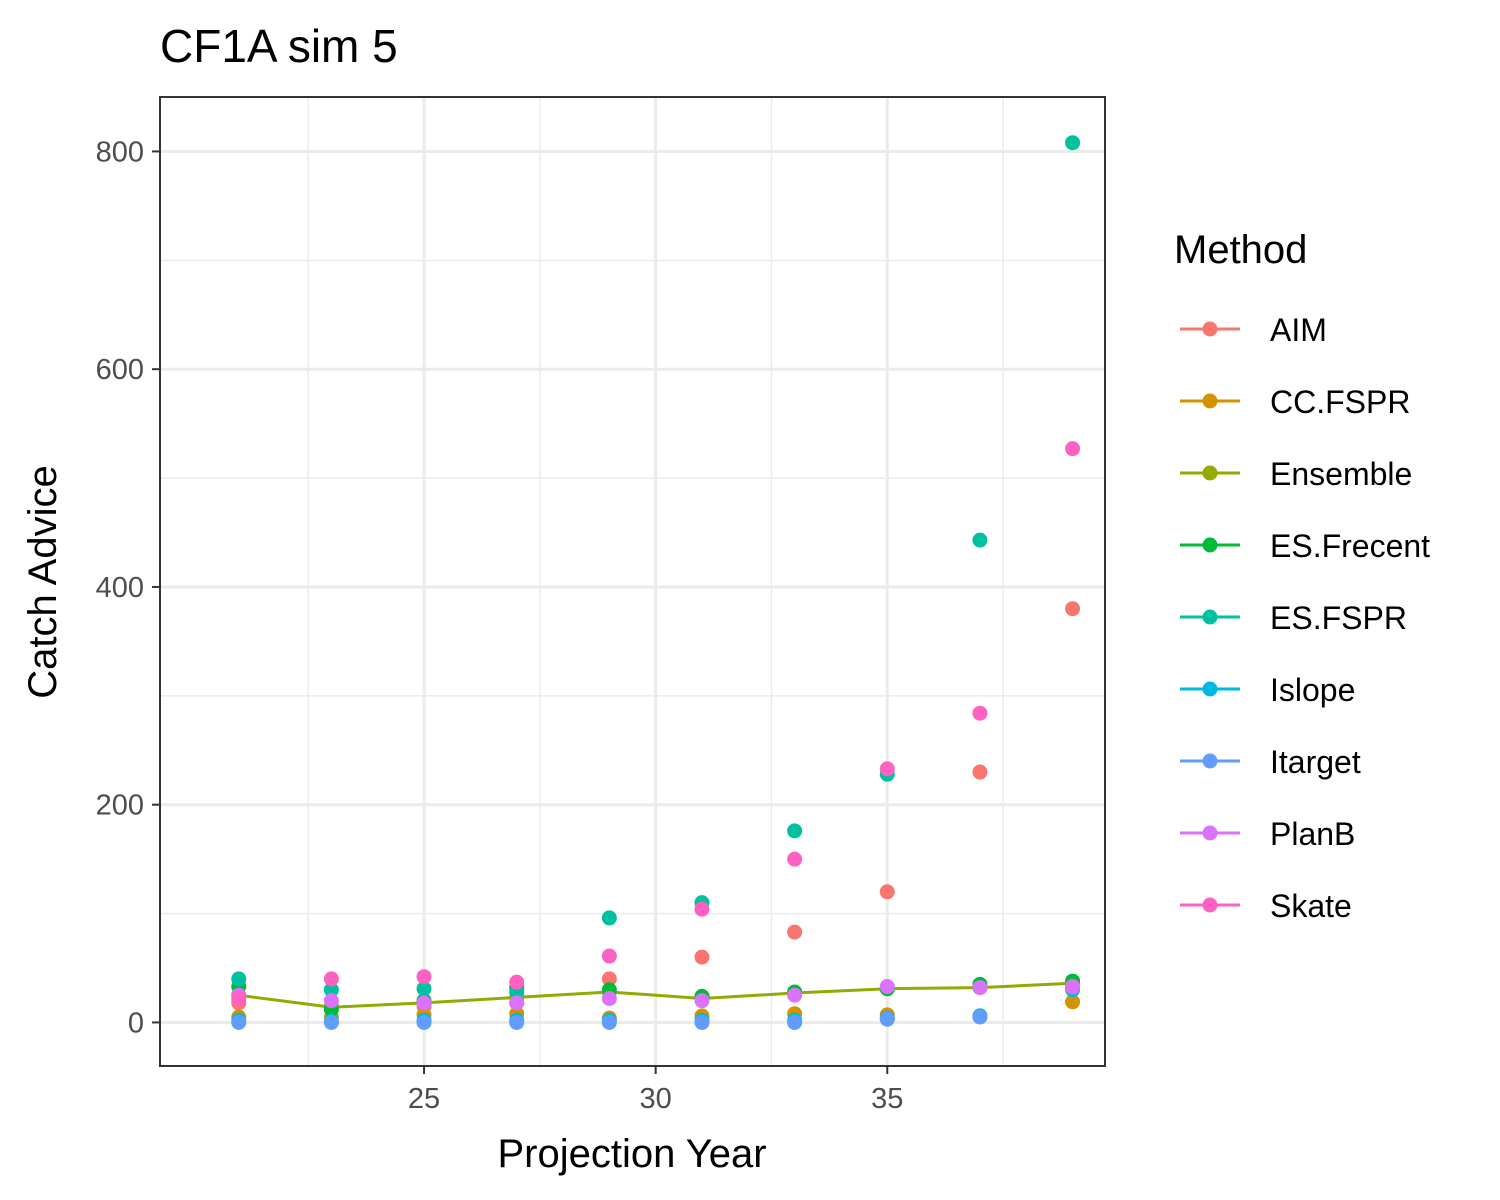 This screenshot has width=1500, height=1200. Describe the element at coordinates (631, 1154) in the screenshot. I see `x-axis-title: Projection Year` at that location.